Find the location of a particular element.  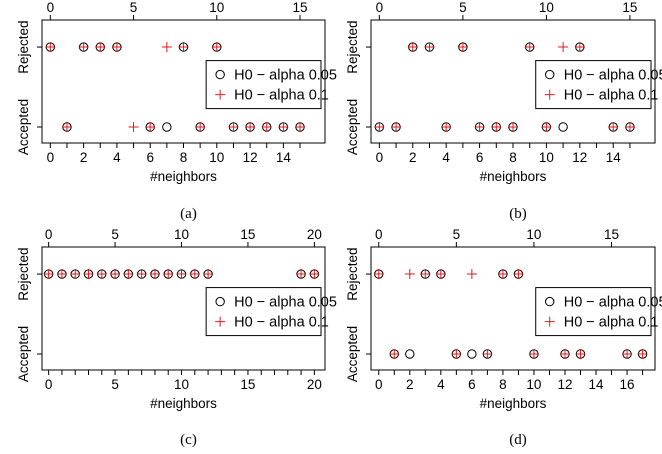

x-tick-label-bottom: 6 is located at coordinates (472, 384).